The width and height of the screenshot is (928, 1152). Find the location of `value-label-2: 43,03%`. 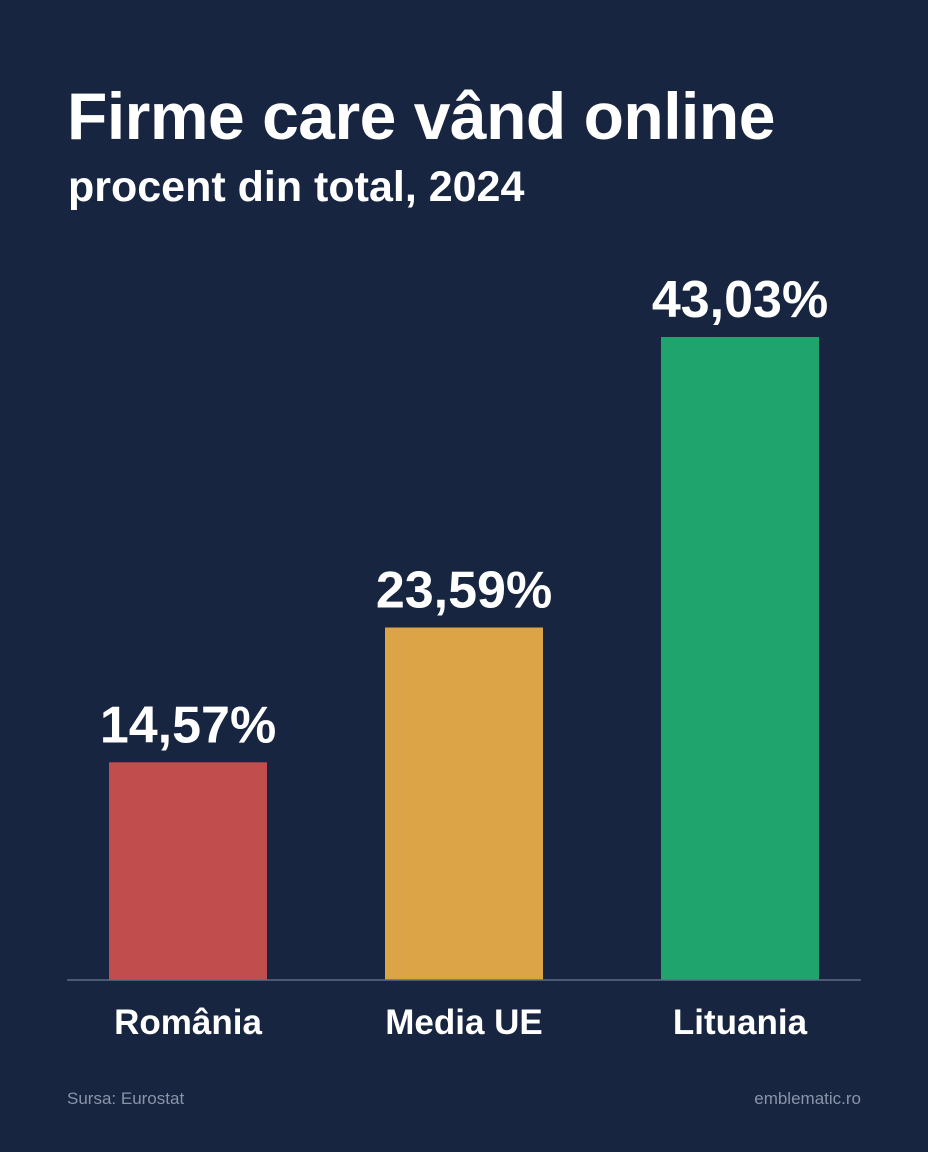

value-label-2: 43,03% is located at coordinates (740, 300).